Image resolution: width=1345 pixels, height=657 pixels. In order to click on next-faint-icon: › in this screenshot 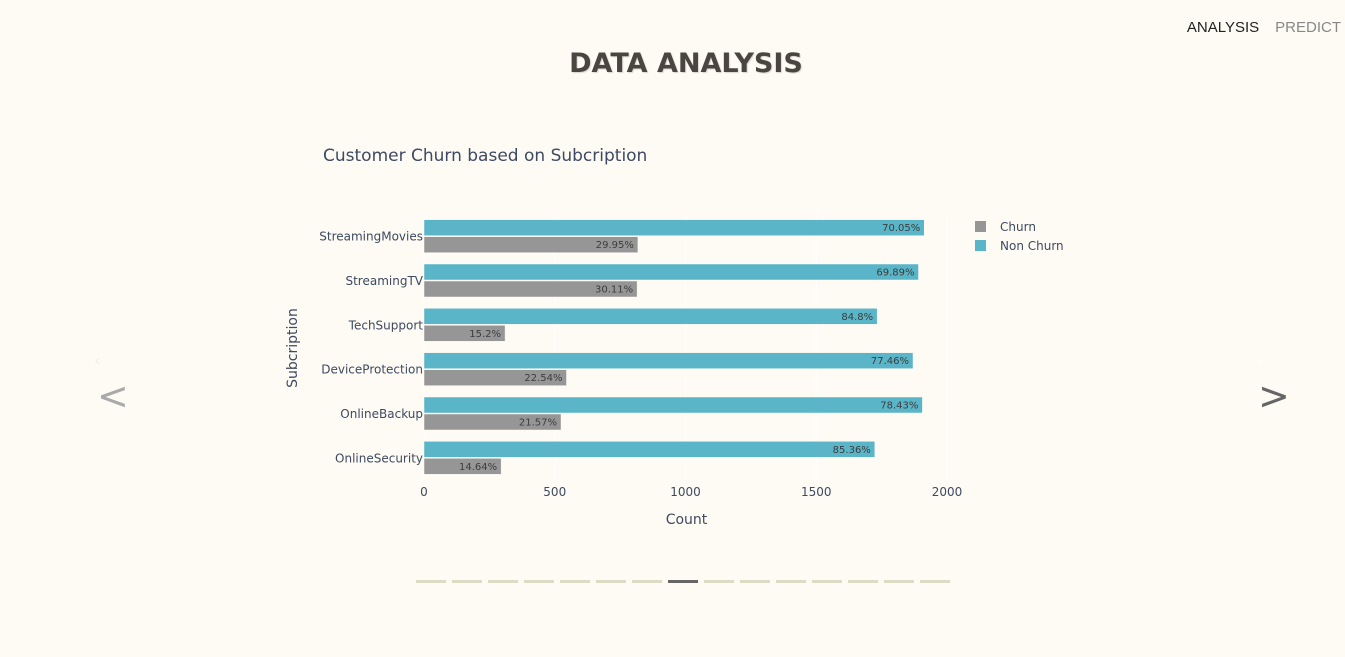, I will do `click(1260, 360)`.